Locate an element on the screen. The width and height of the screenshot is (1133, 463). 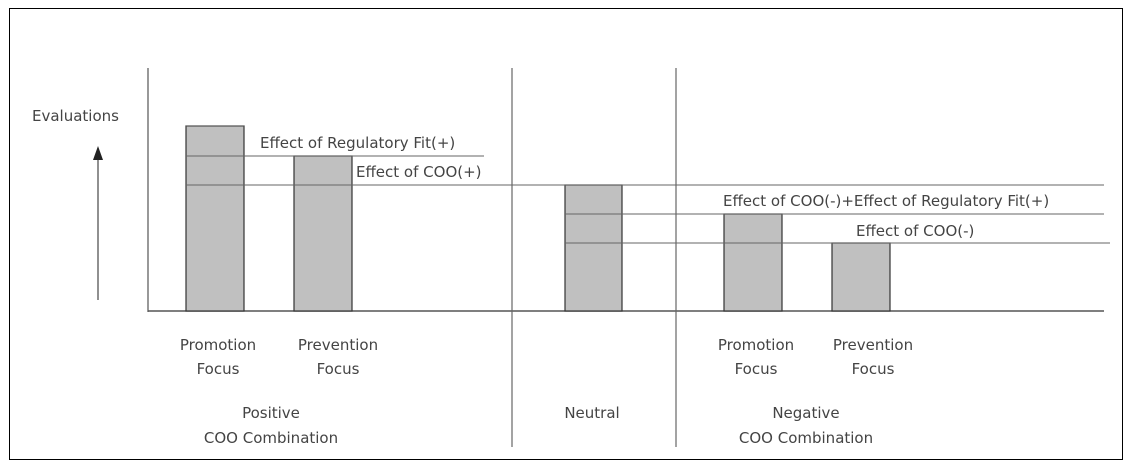
annotation-coo-negative: Effect of COO(-) is located at coordinates (915, 231).